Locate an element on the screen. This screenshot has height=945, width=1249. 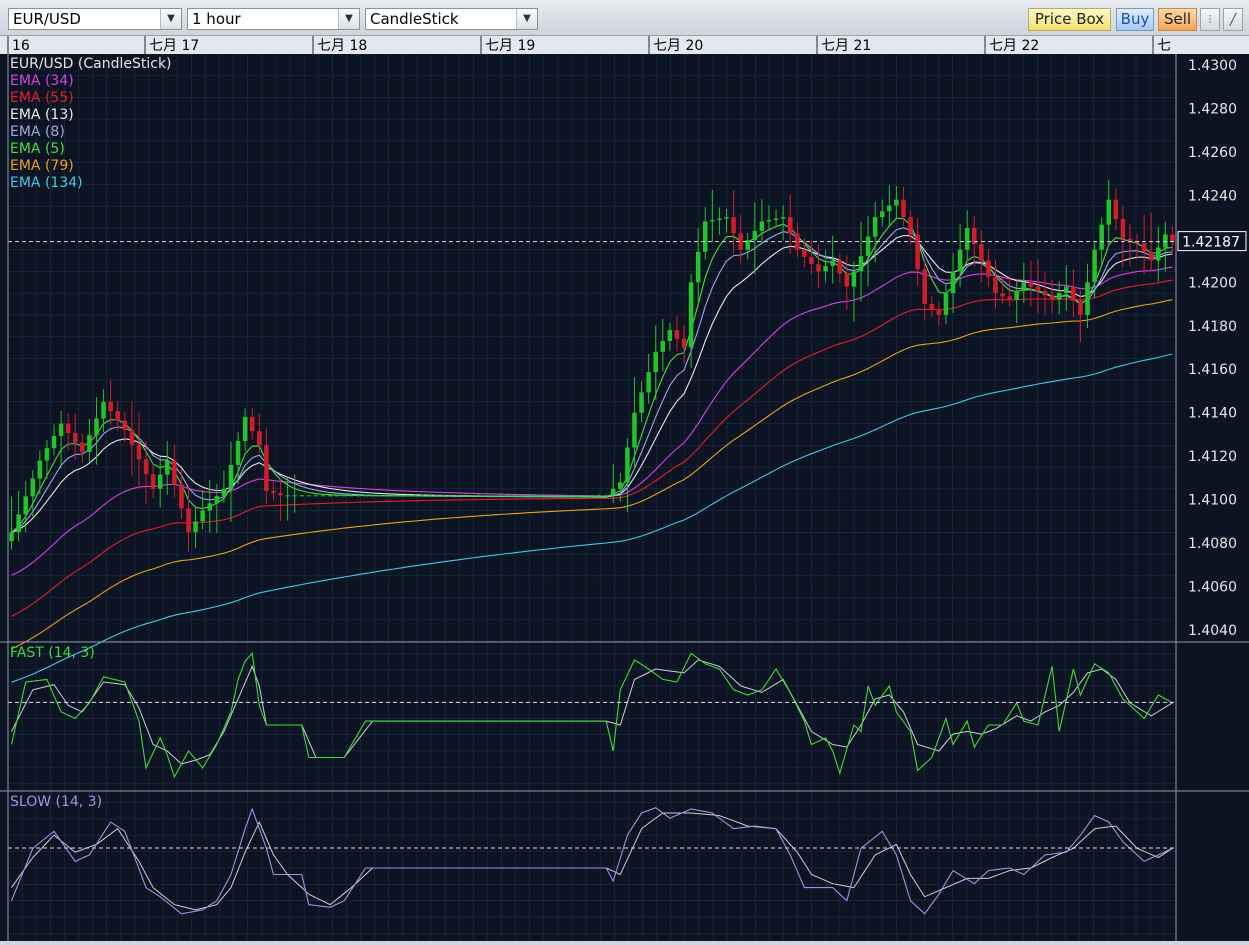
k-line is located at coordinates (591, 861).